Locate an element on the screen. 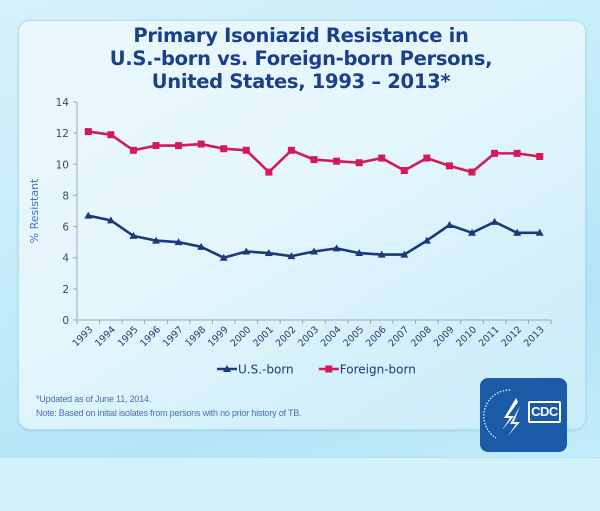  hhs-eagle-icon is located at coordinates (501, 414).